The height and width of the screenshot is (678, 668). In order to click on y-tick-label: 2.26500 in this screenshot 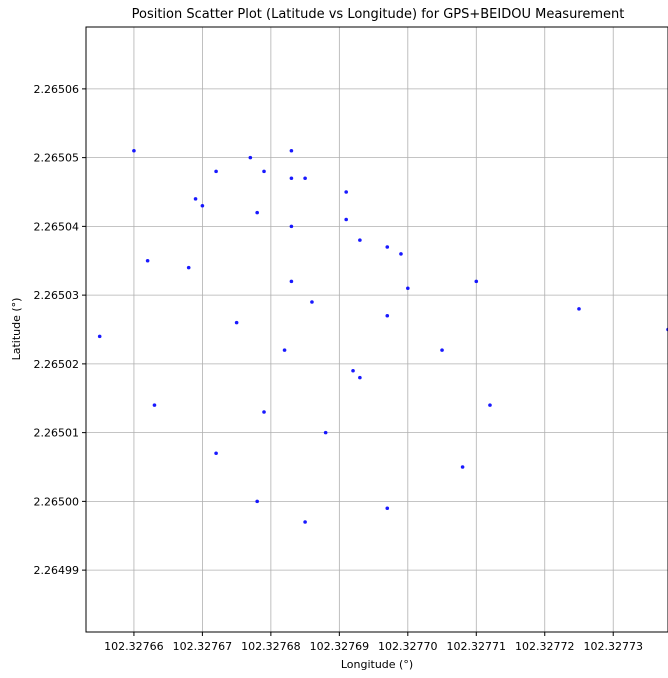, I will do `click(57, 501)`.